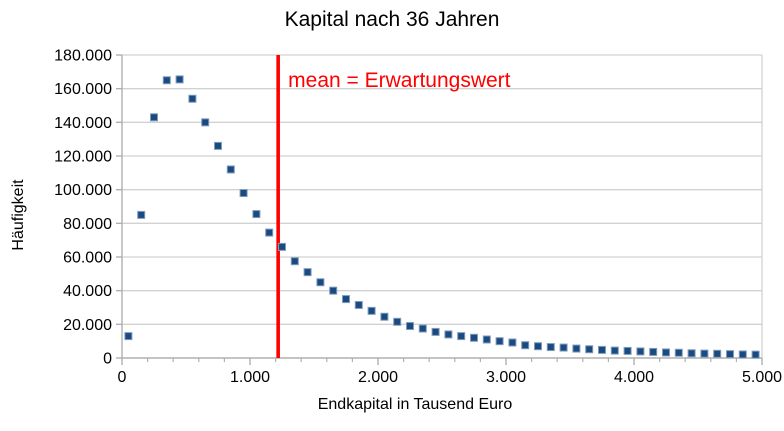 The image size is (784, 431). I want to click on x-tick-label: 3.000, so click(506, 377).